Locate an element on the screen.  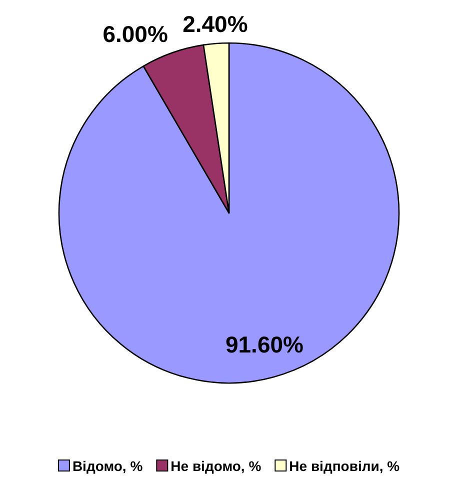
legend-label: Не відповіли, % is located at coordinates (344, 466).